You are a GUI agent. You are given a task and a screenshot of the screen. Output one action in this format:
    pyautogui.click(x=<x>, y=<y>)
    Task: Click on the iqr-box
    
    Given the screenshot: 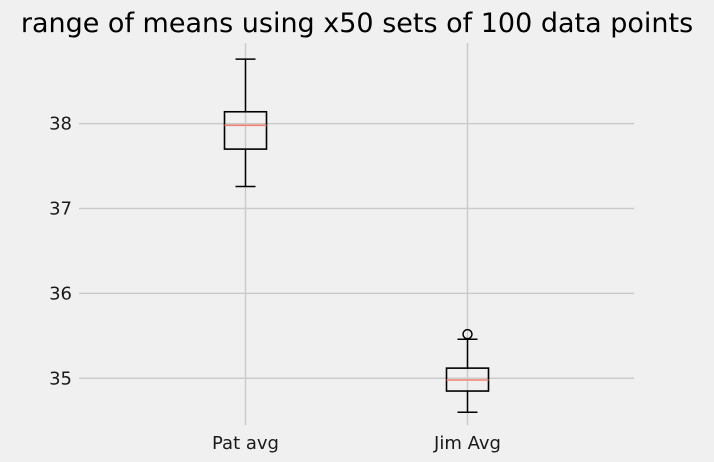 What is the action you would take?
    pyautogui.click(x=245, y=130)
    